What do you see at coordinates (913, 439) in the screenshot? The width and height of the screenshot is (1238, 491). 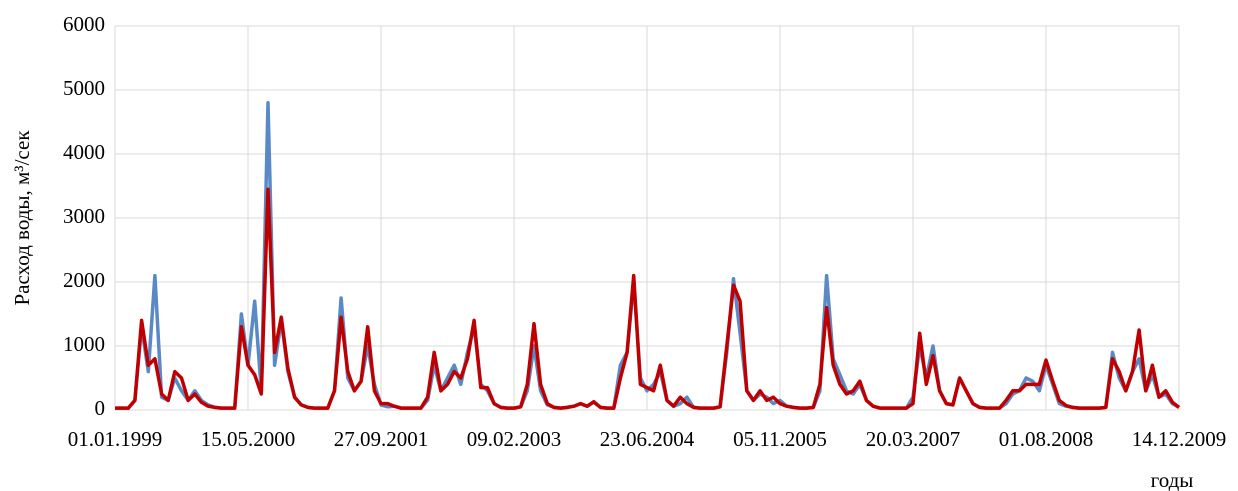 I see `x-tick-label: 20.03.2007` at bounding box center [913, 439].